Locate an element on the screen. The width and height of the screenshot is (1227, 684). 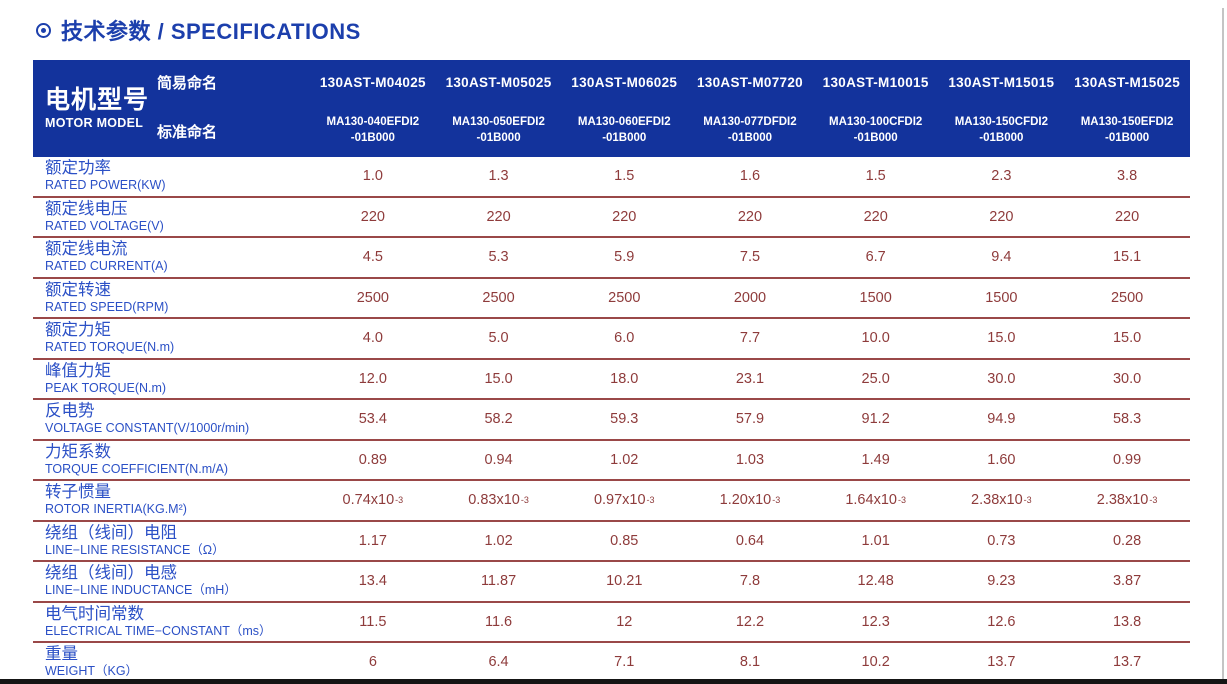
value-cell: 57.9 is located at coordinates (750, 419).